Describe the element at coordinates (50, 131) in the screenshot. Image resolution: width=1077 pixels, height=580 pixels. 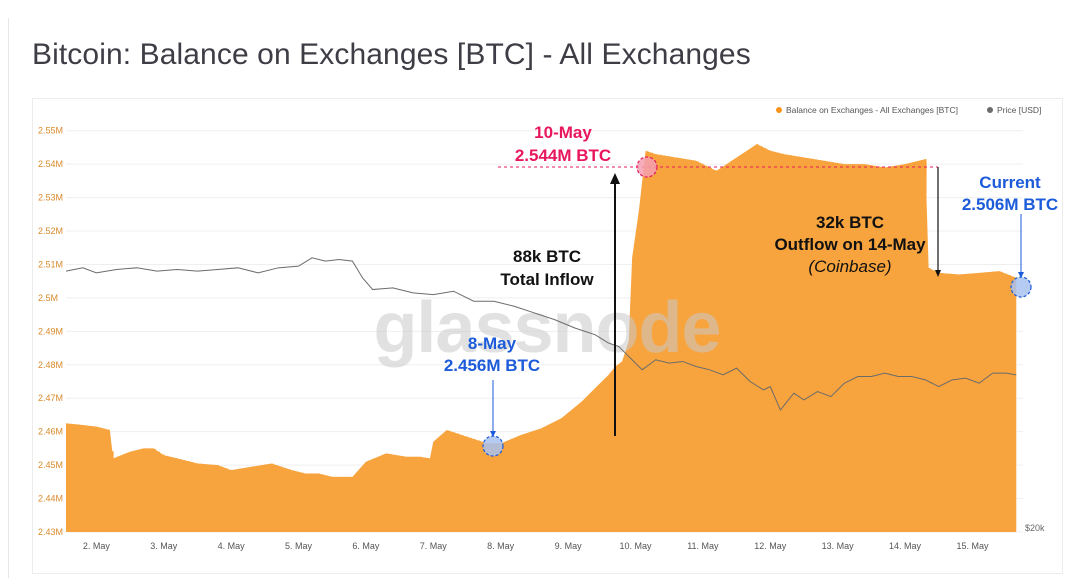
I see `y-tick-label: 2.55M` at that location.